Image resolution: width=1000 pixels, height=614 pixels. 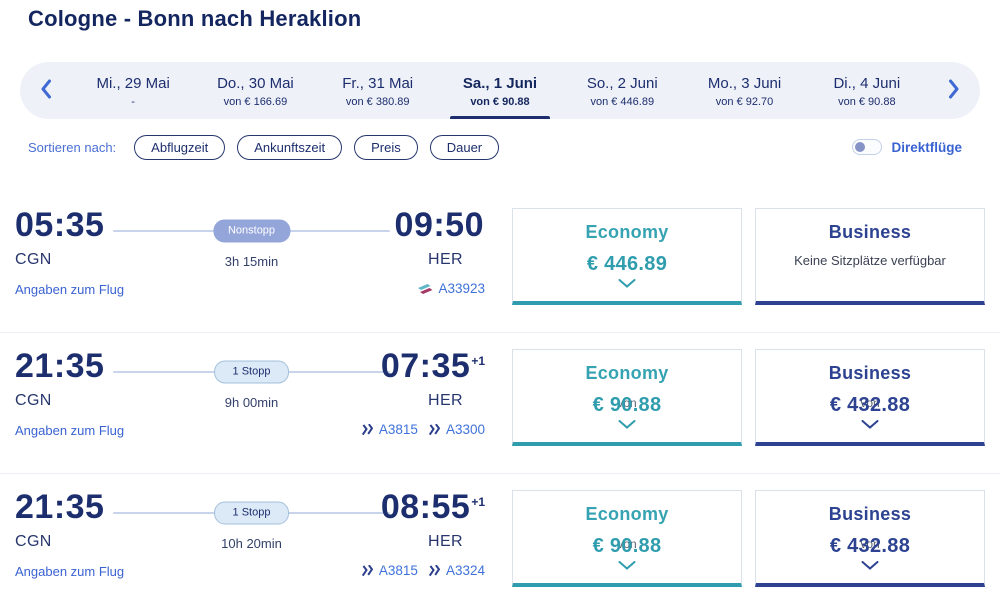 I want to click on carousel-prev-button, so click(x=46, y=90).